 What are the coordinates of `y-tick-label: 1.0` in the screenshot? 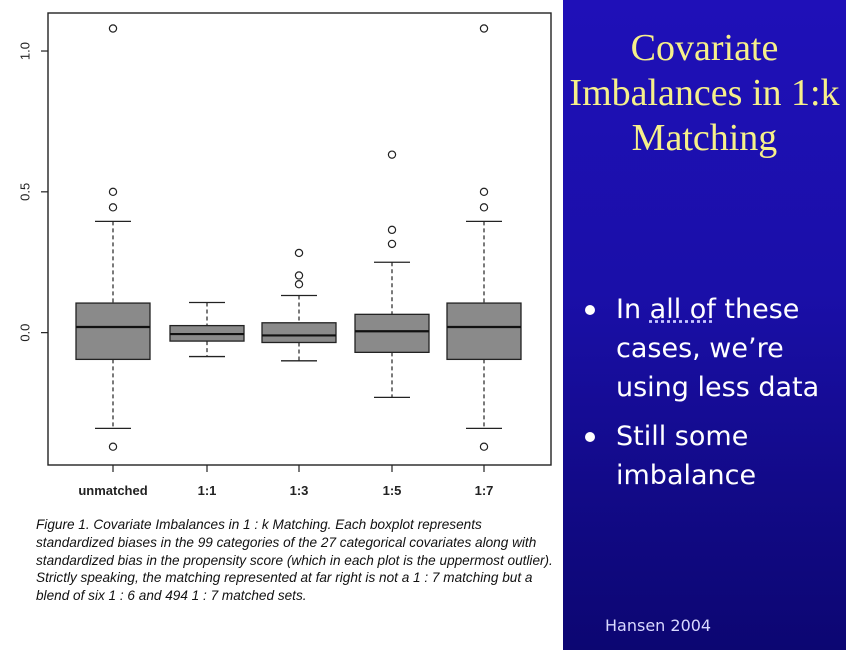 It's located at (24, 51).